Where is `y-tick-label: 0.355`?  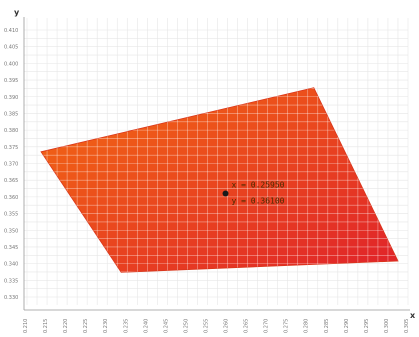 y-tick-label: 0.355 is located at coordinates (11, 215).